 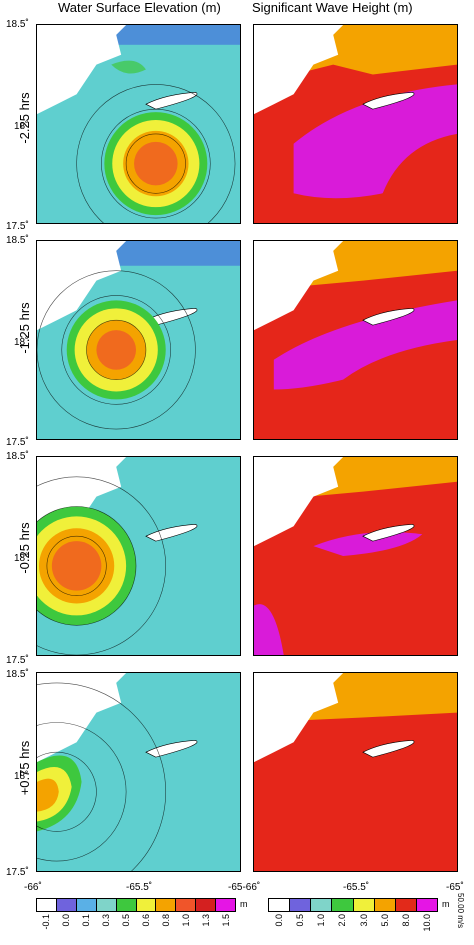 What do you see at coordinates (446, 904) in the screenshot?
I see `swh-colorbar-unit: m` at bounding box center [446, 904].